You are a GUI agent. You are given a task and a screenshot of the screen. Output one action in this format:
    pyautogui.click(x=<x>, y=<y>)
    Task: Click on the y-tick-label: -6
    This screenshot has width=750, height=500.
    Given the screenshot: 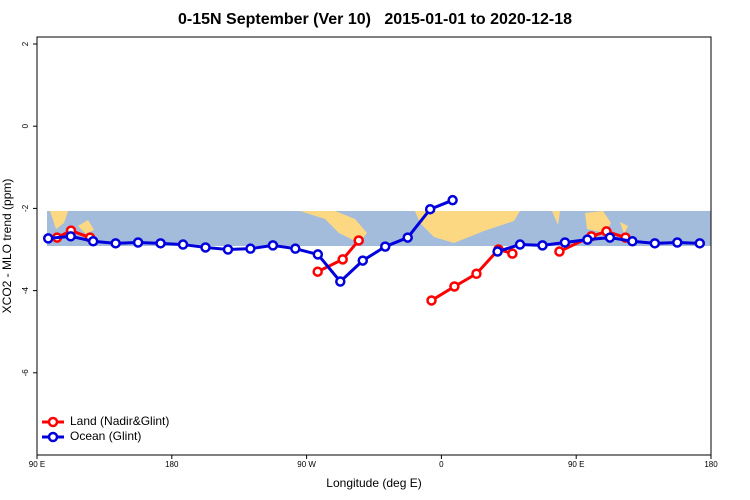 What is the action you would take?
    pyautogui.click(x=25, y=373)
    